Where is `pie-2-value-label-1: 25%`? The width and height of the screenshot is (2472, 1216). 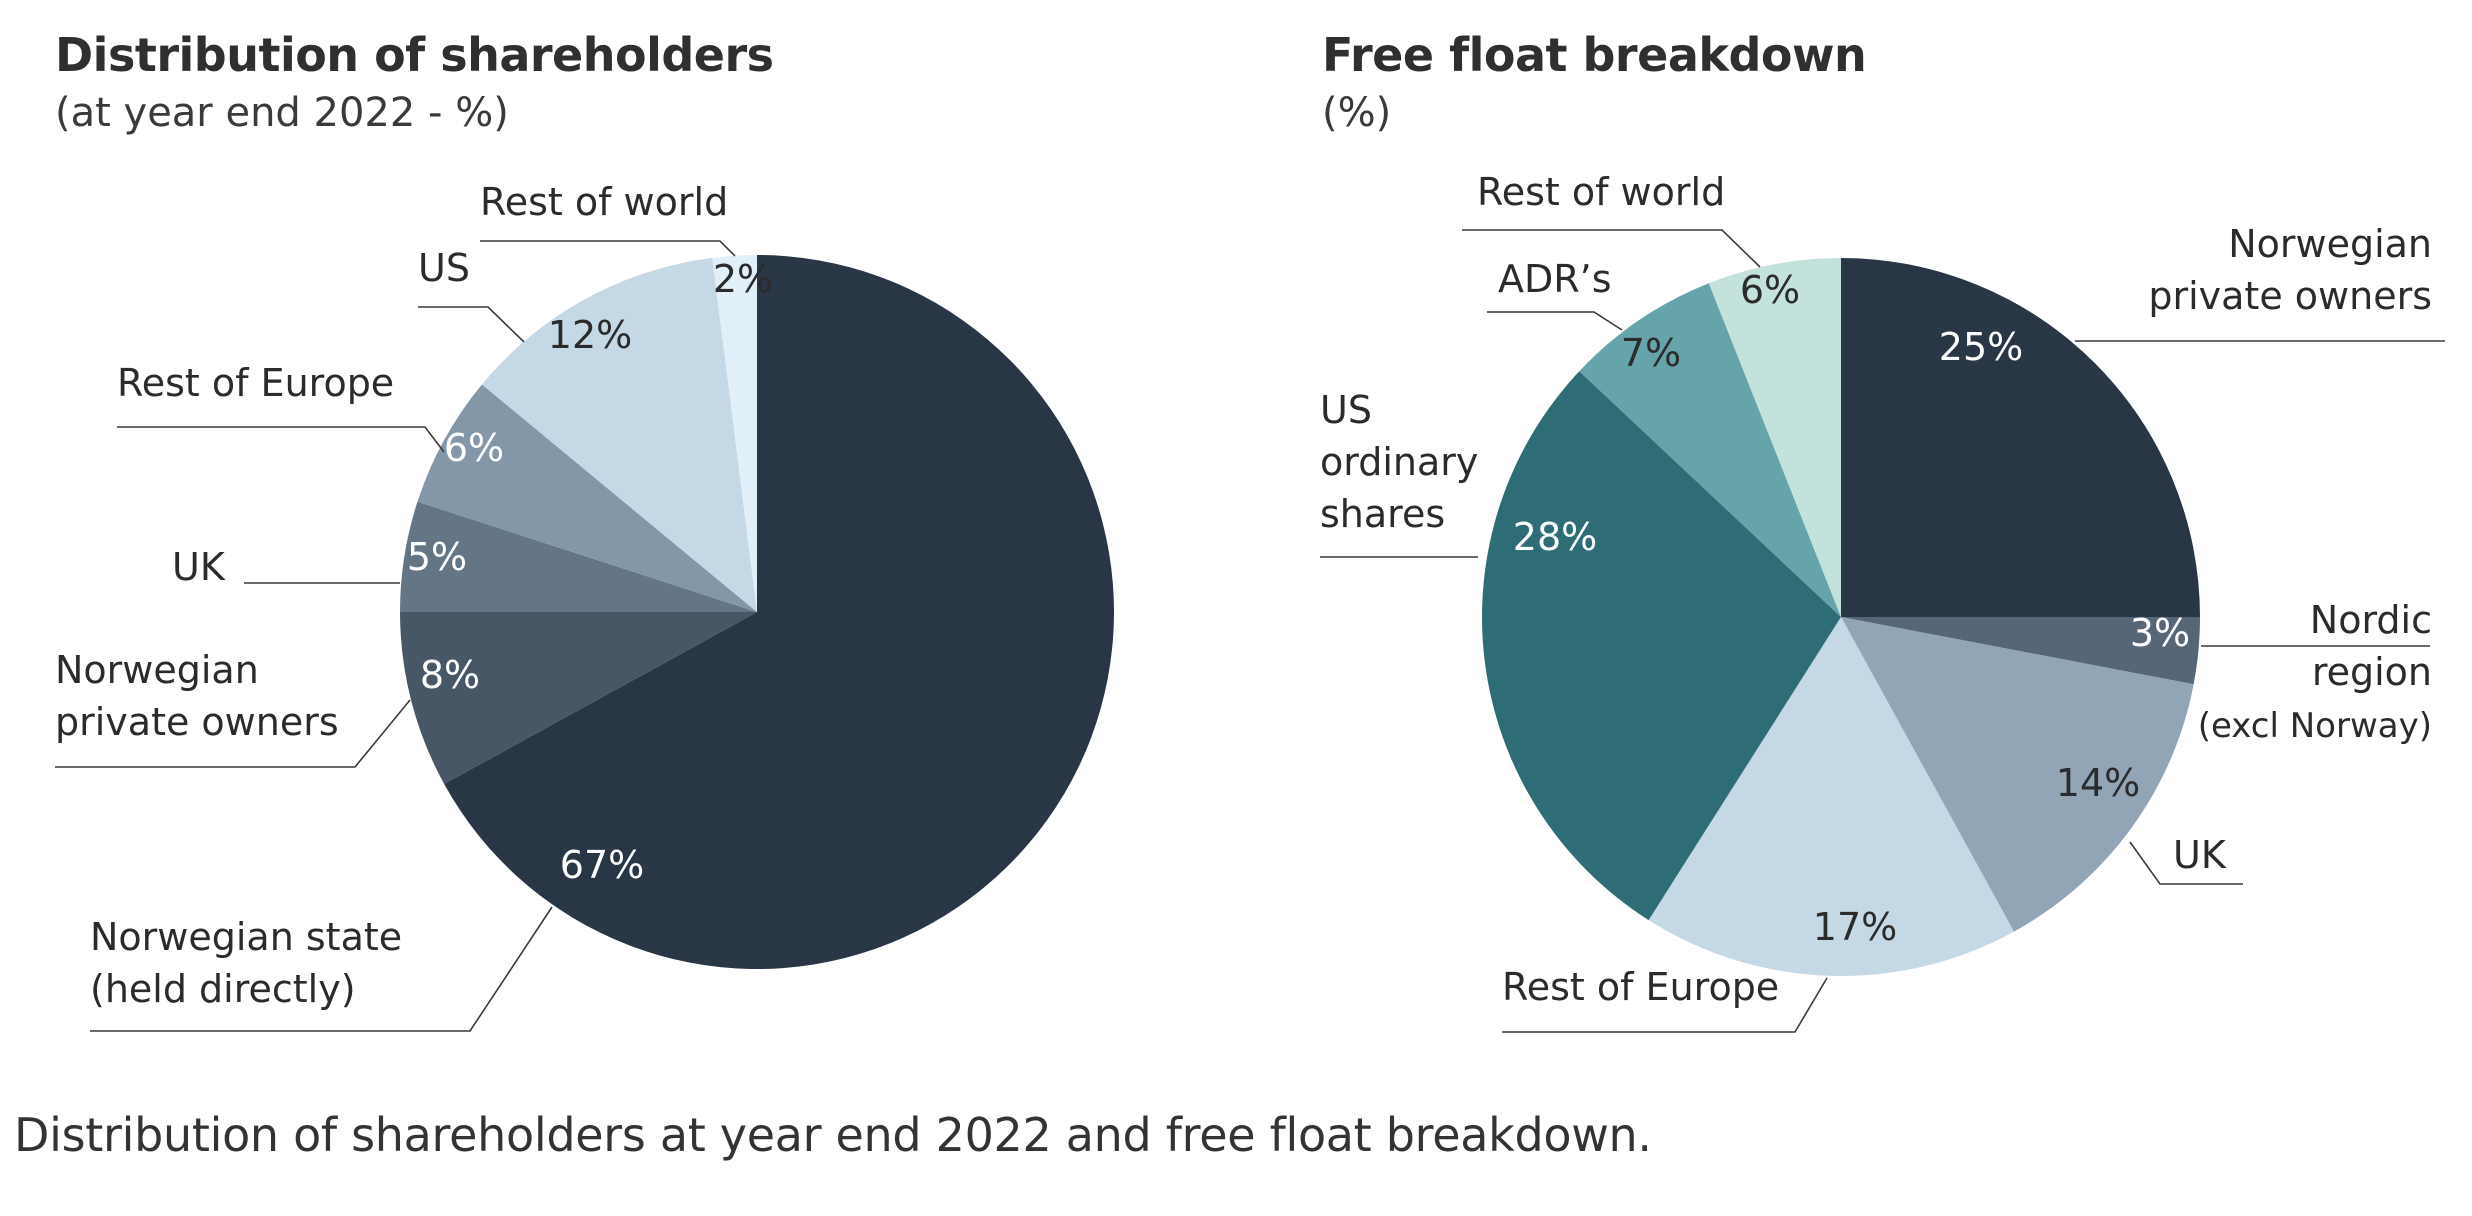
pie-2-value-label-1: 25% is located at coordinates (1981, 347).